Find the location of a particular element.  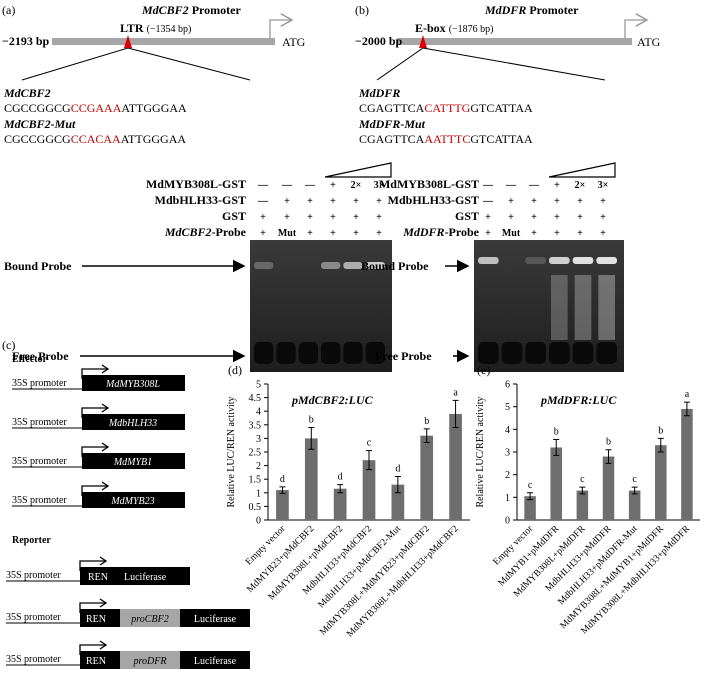

seq-part: CCGAAA is located at coordinates (96, 108).